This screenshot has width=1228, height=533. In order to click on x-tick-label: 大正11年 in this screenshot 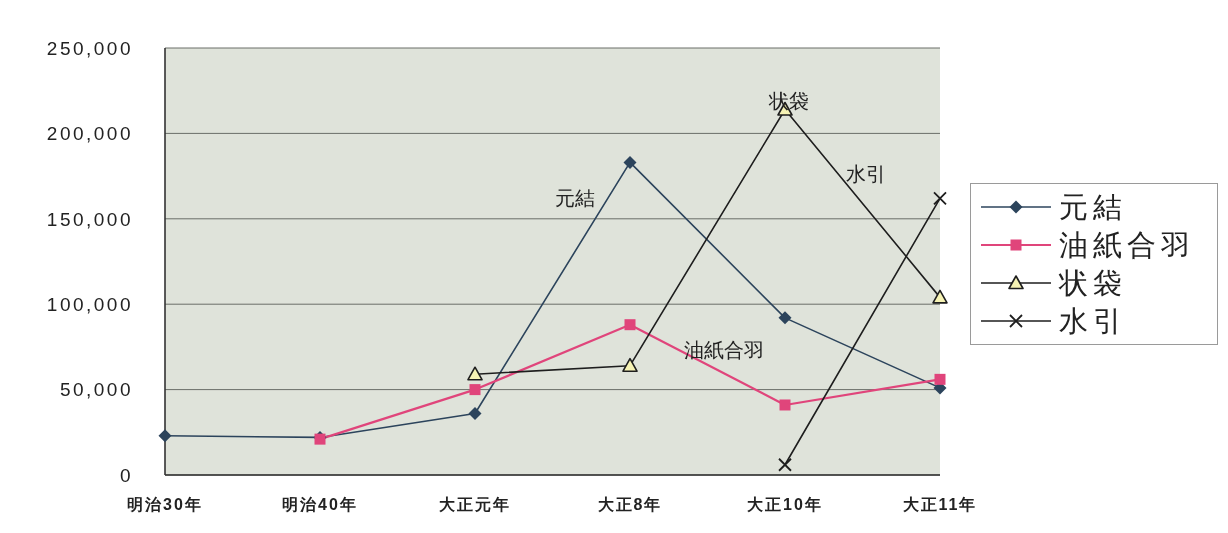, I will do `click(940, 505)`.